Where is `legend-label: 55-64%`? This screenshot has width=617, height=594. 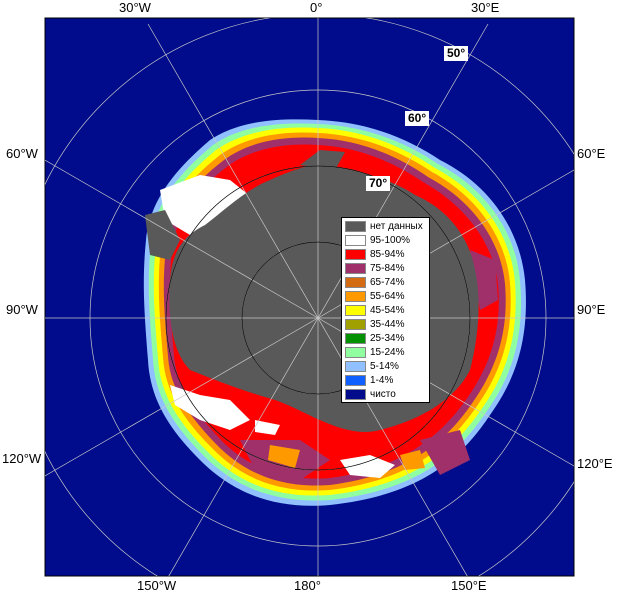
legend-label: 55-64% is located at coordinates (387, 296).